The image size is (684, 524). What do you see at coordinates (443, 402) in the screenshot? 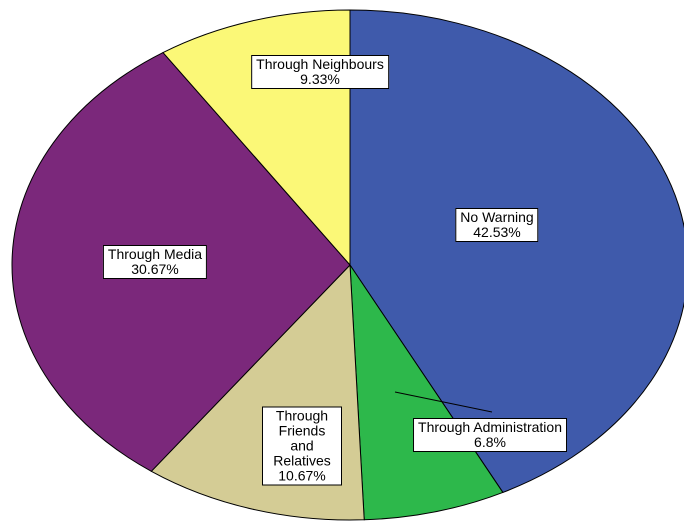
I see `leader-line` at bounding box center [443, 402].